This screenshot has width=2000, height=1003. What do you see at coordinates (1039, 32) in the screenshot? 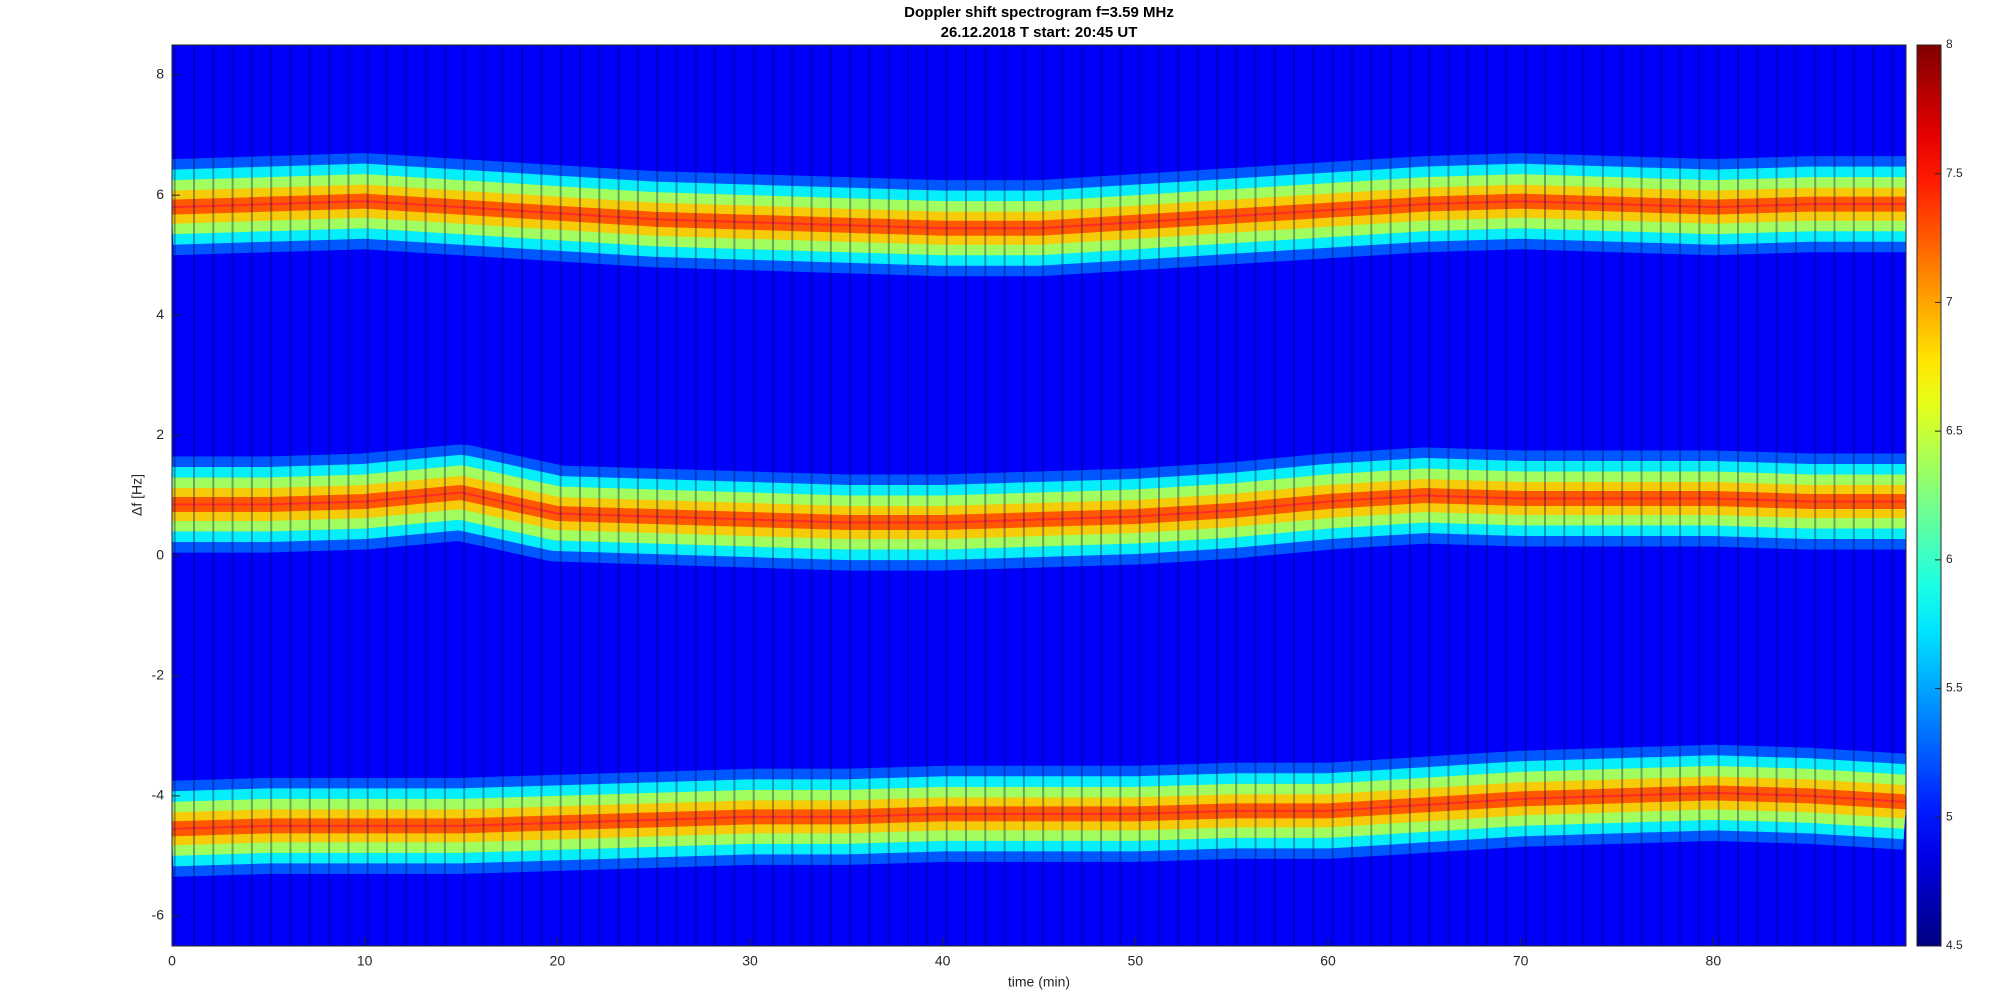
I see `chart-subtitle: 26.12.2018 T start: 20:45 UT` at bounding box center [1039, 32].